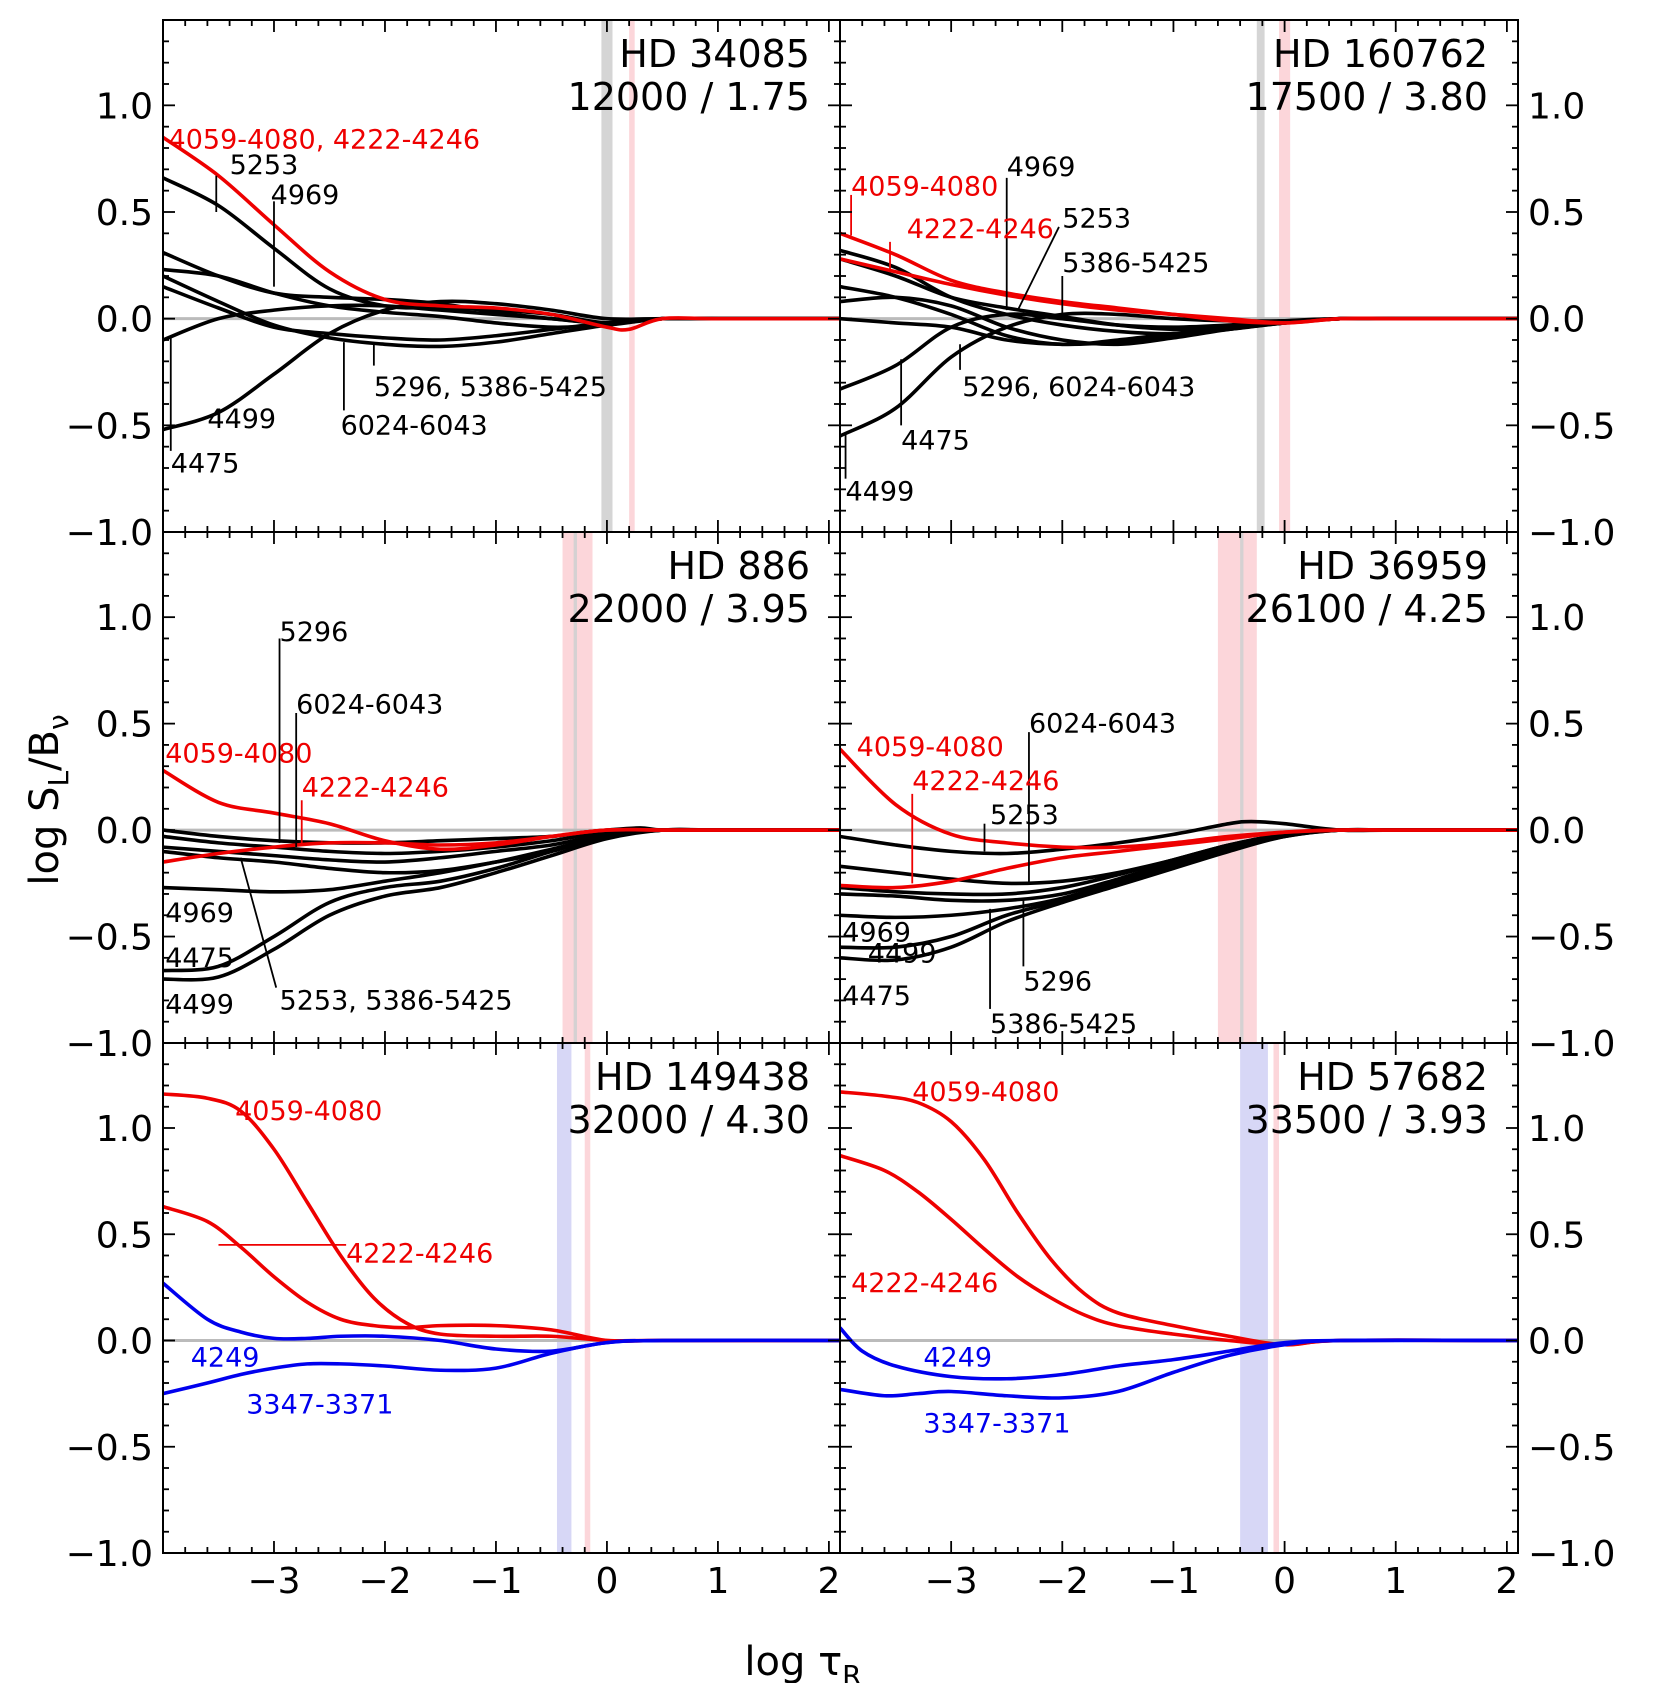 The height and width of the screenshot is (1683, 1659). What do you see at coordinates (58, 722) in the screenshot?
I see `y-axis-label-sub2: ν` at bounding box center [58, 722].